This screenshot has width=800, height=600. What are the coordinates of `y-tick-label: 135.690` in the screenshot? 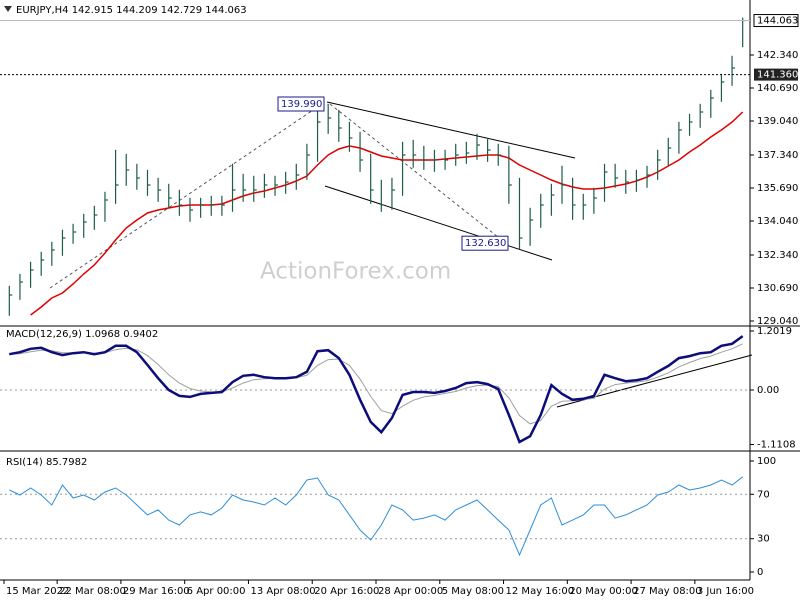 It's located at (777, 188).